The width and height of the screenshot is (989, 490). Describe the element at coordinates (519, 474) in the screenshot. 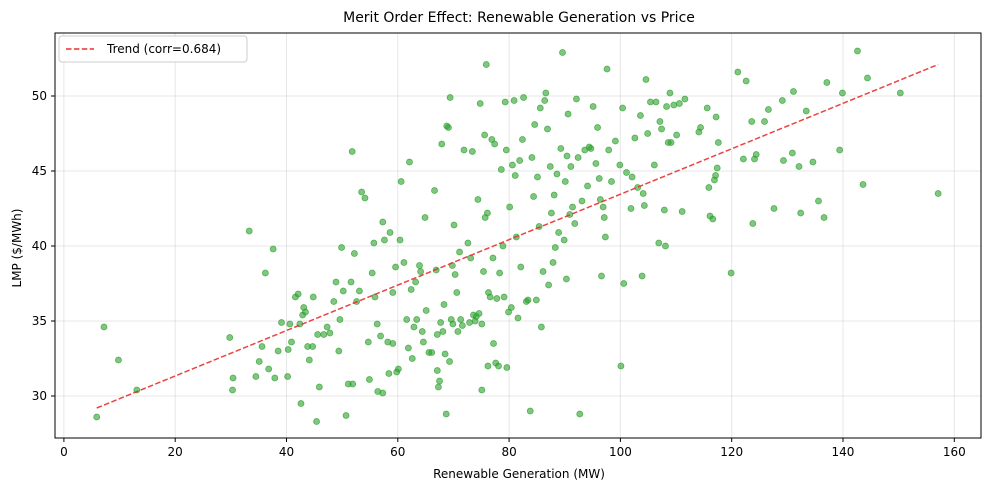

I see `x-axis-label: Renewable Generation (MW)` at that location.